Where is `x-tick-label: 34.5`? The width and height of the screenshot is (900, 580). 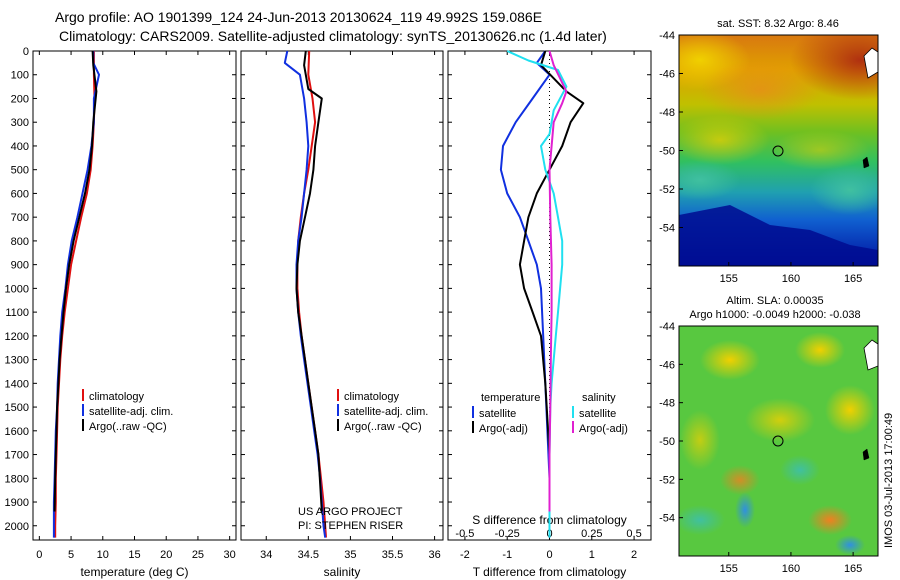
x-tick-label: 34.5 is located at coordinates (308, 555).